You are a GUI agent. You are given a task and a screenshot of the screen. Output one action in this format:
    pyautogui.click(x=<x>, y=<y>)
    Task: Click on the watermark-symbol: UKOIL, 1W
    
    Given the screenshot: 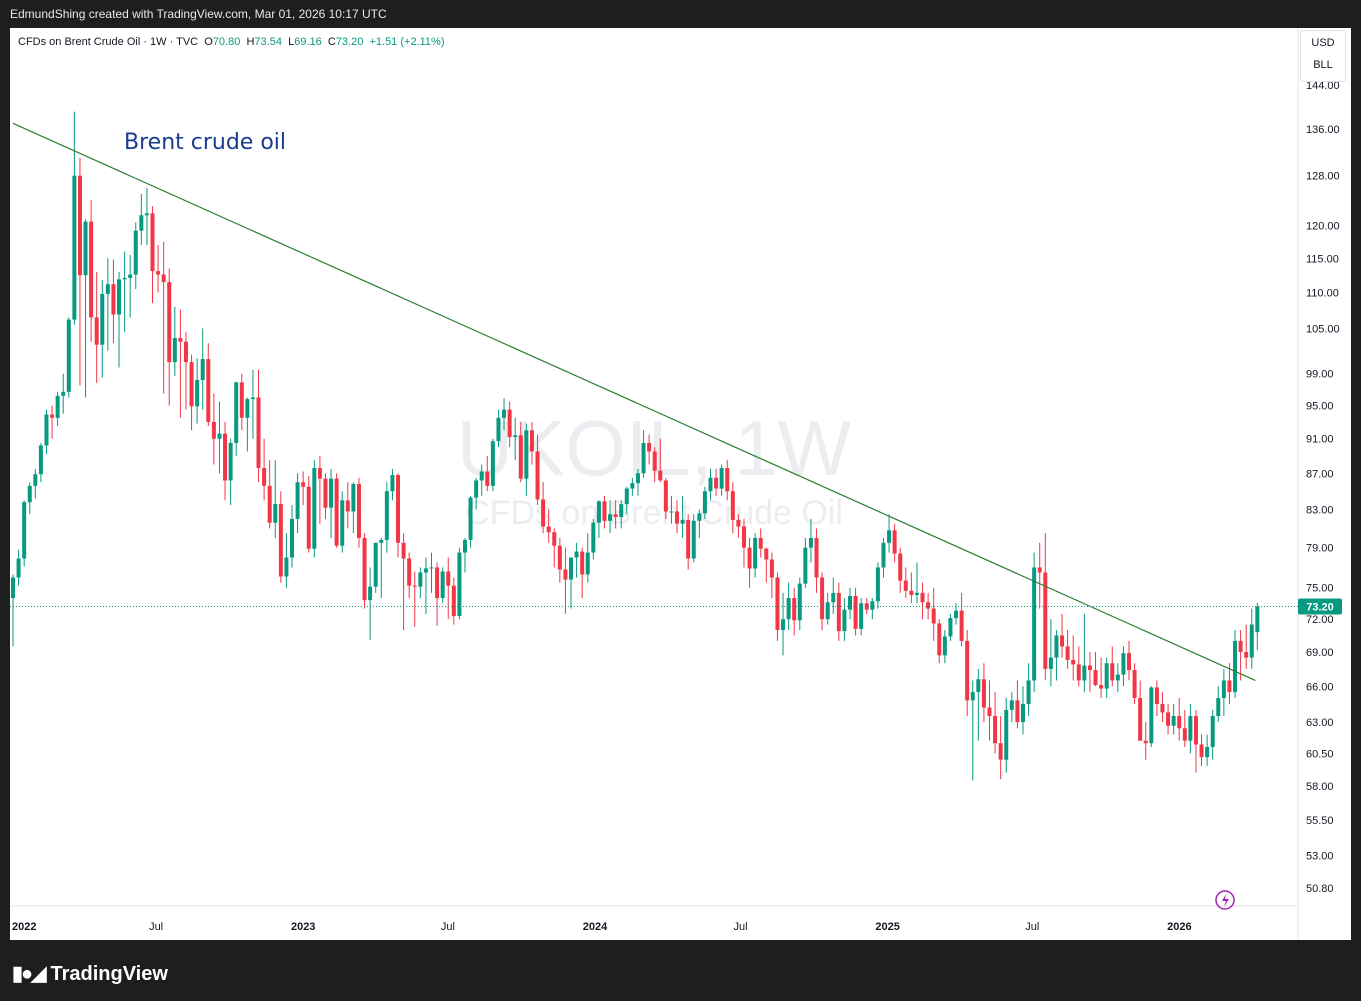 What is the action you would take?
    pyautogui.click(x=654, y=448)
    